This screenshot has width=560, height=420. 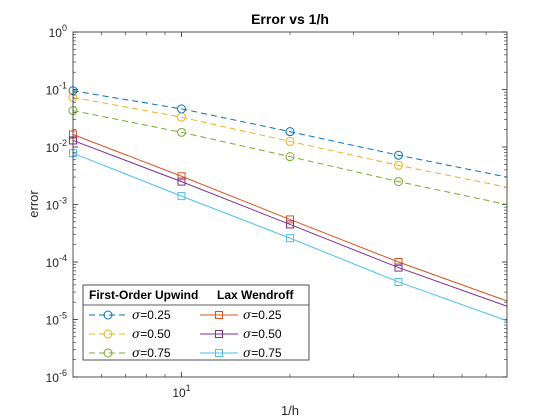 I want to click on y-axis-title: error, so click(x=33, y=204).